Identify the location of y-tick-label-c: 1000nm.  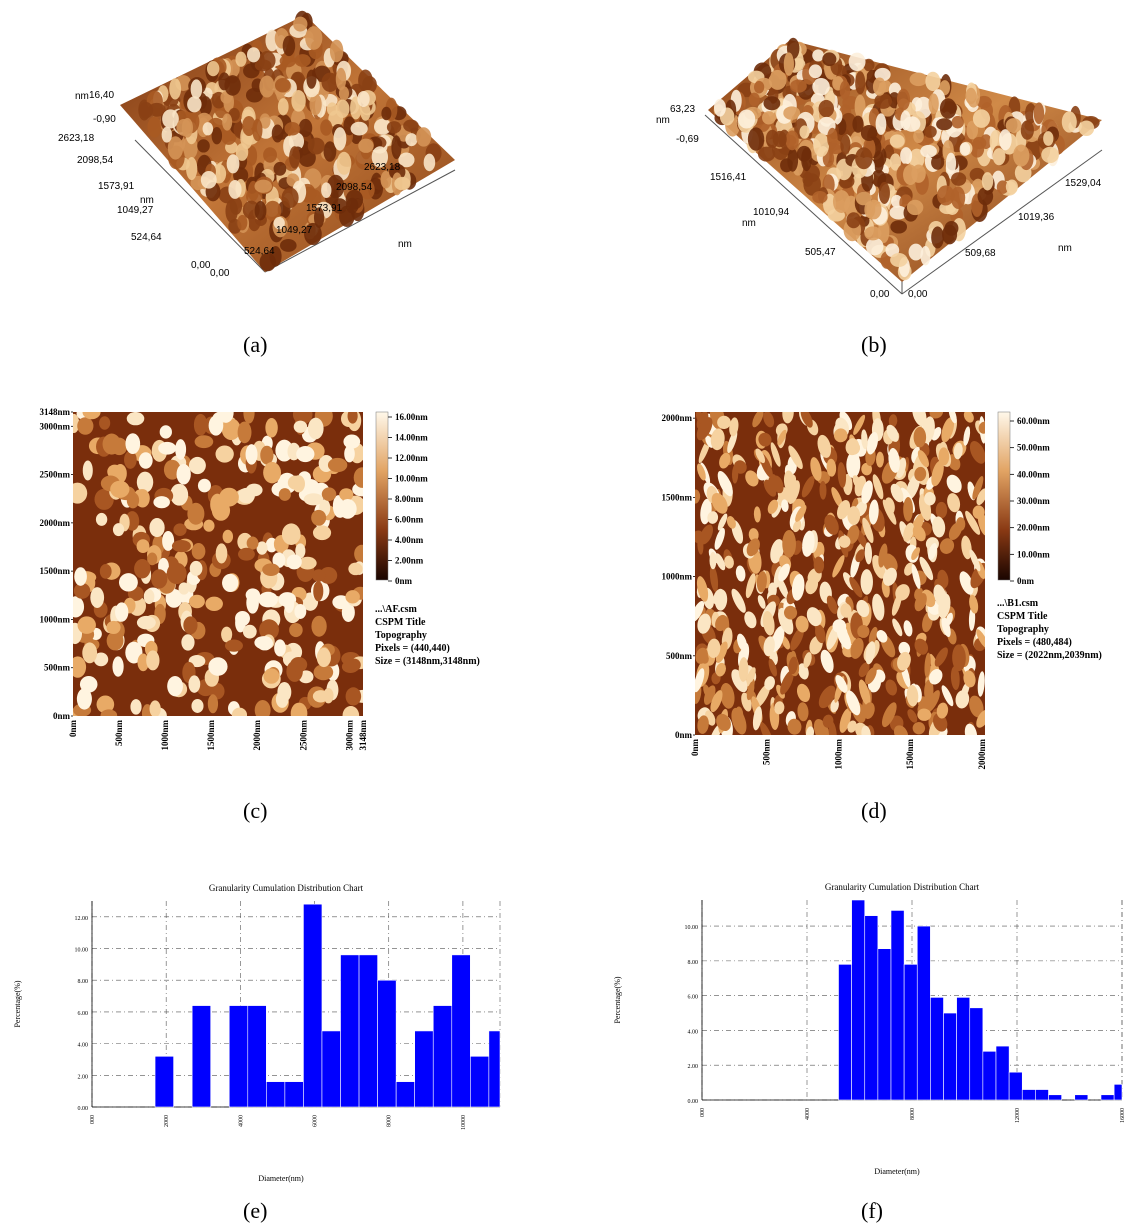
(54, 619).